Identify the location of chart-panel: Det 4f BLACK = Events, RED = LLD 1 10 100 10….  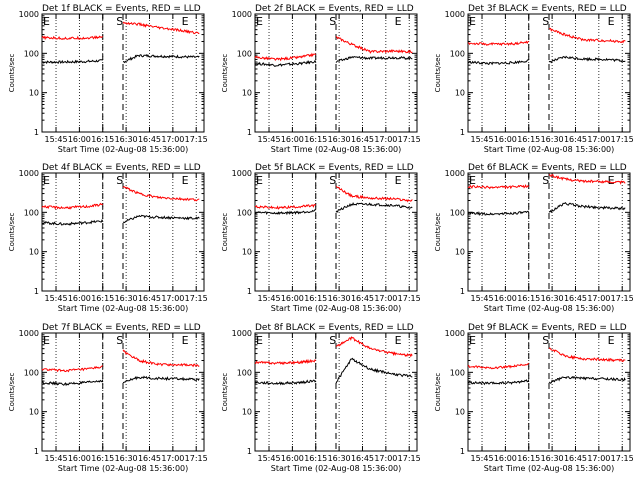
(108, 238).